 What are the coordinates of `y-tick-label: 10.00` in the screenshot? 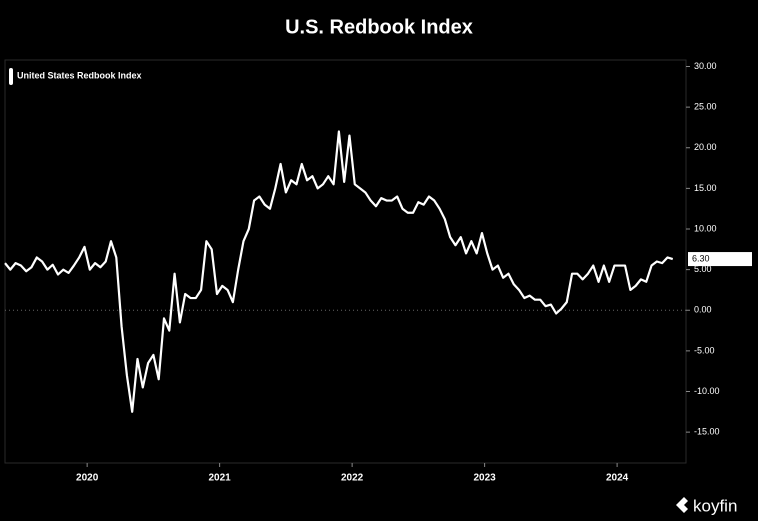 It's located at (705, 228).